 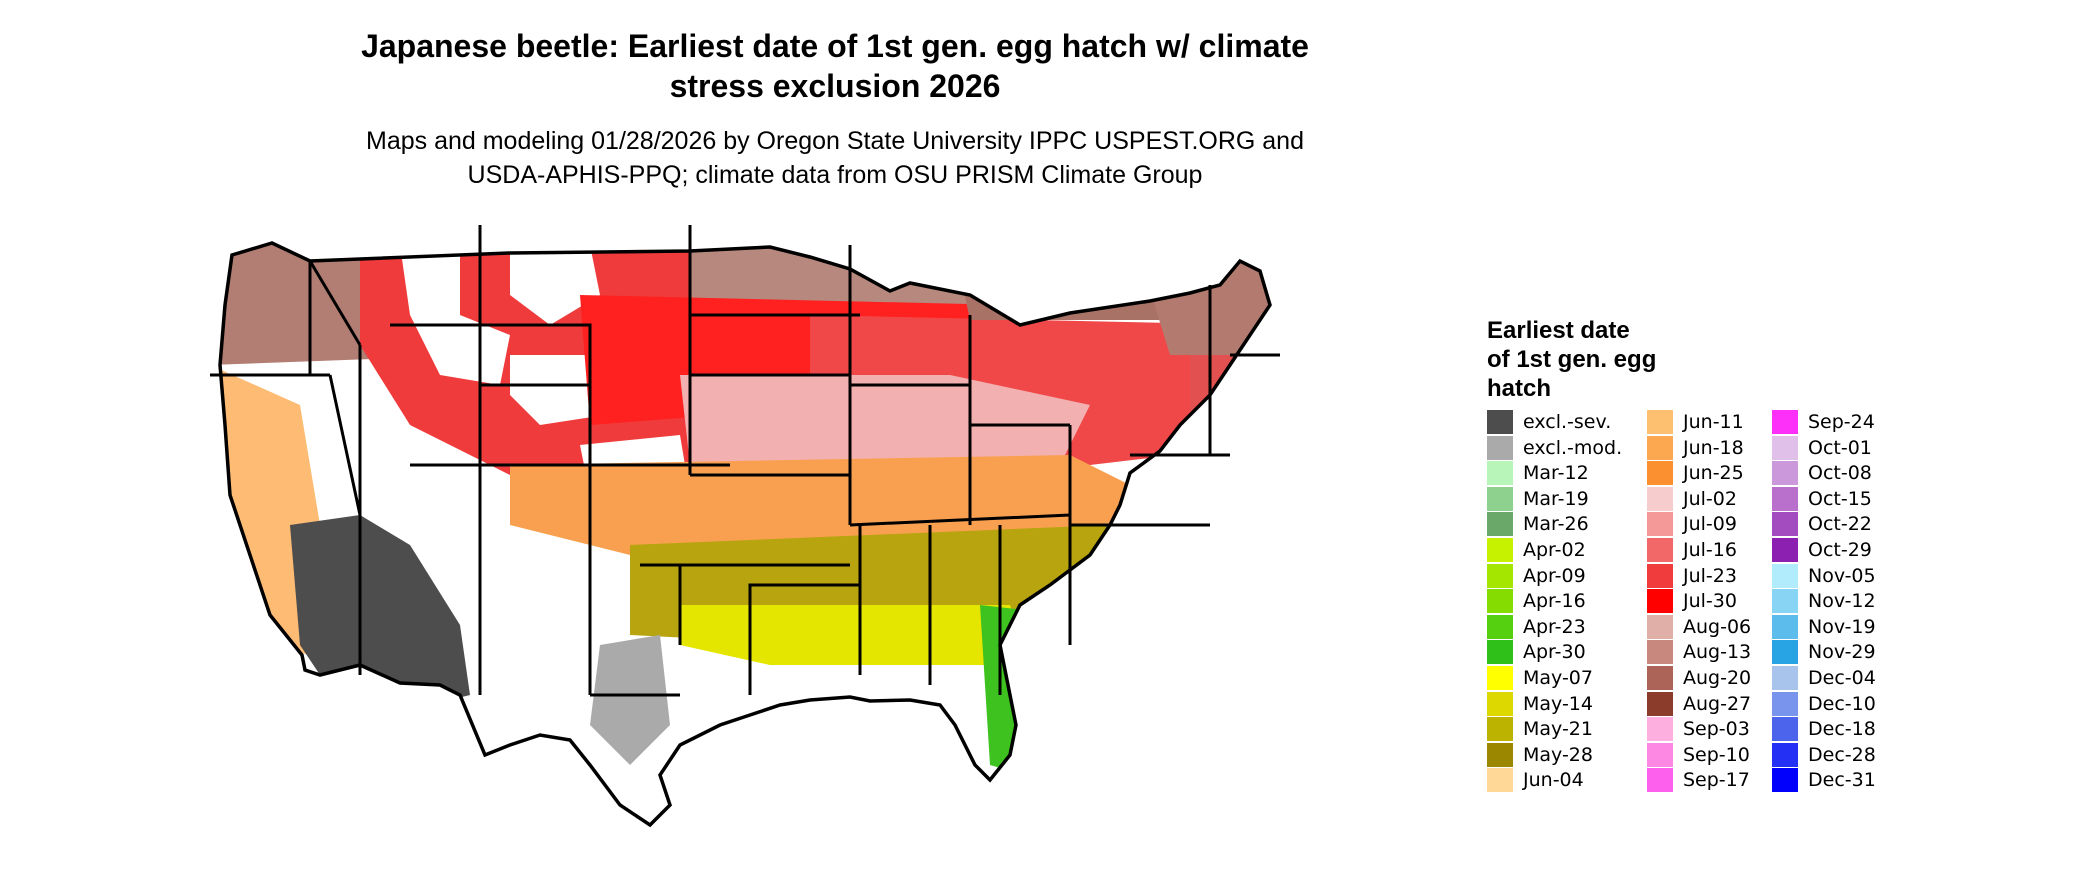 I want to click on legend-label: Apr-02, so click(x=1554, y=549).